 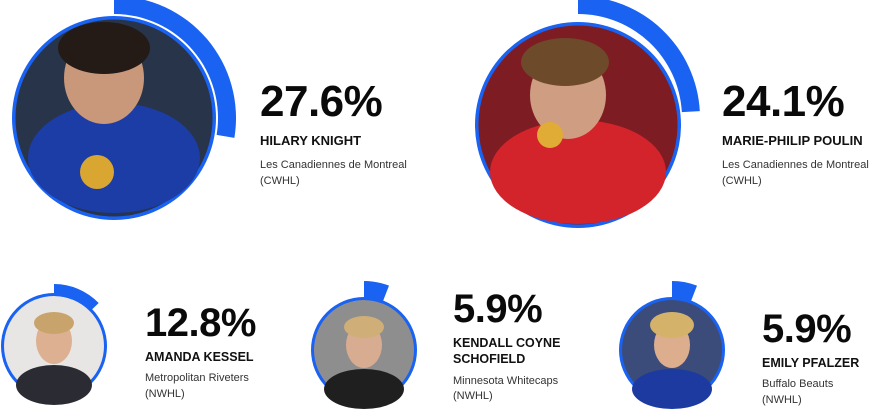 I want to click on percentage-value: 24.1%, so click(x=783, y=101).